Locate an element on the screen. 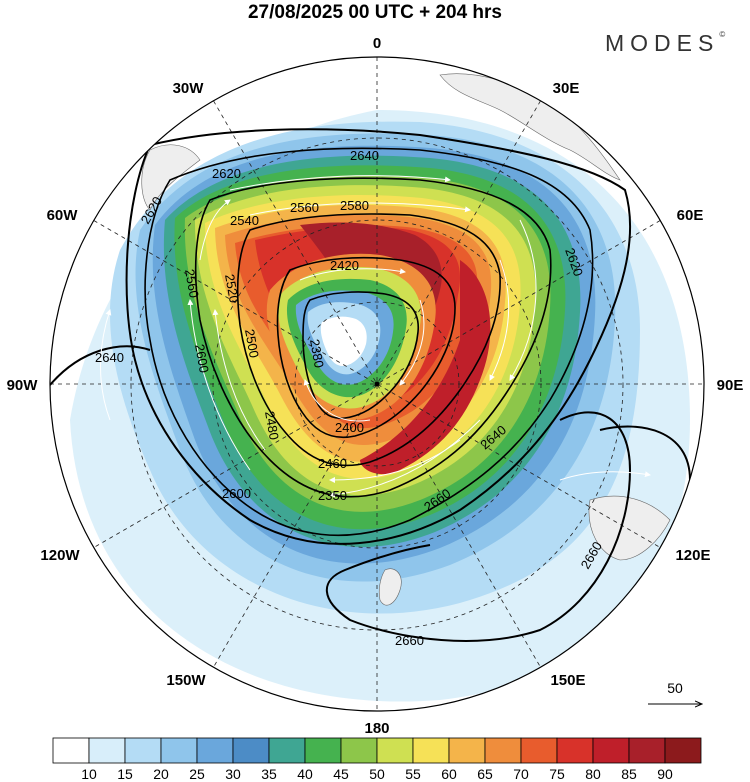 The image size is (750, 782). pole-marker is located at coordinates (377, 384).